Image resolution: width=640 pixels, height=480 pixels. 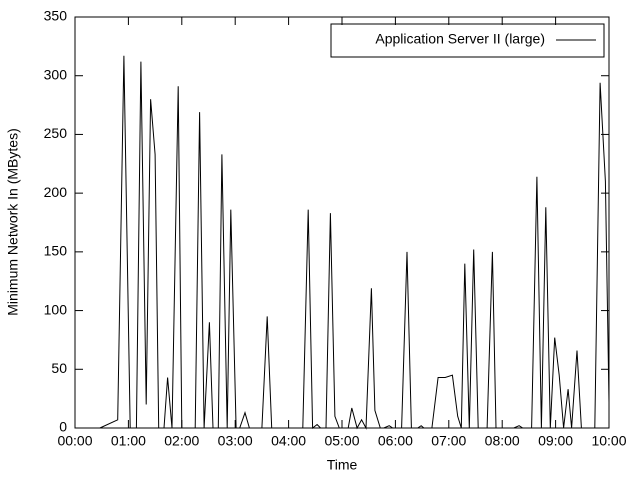 I want to click on x-tick-label: 00:00, so click(x=74, y=441).